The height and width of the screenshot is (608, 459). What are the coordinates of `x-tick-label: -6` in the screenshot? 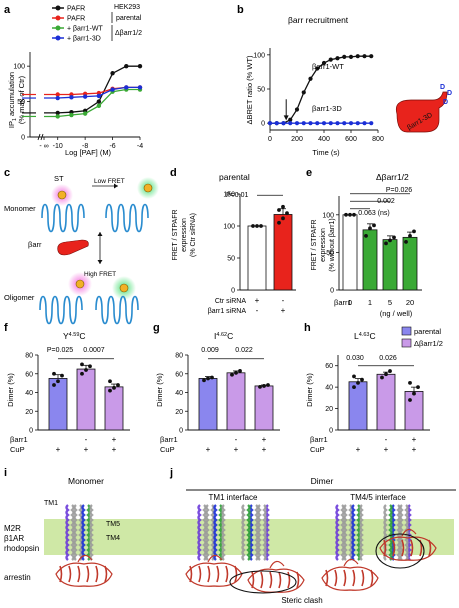 It's located at (112, 146).